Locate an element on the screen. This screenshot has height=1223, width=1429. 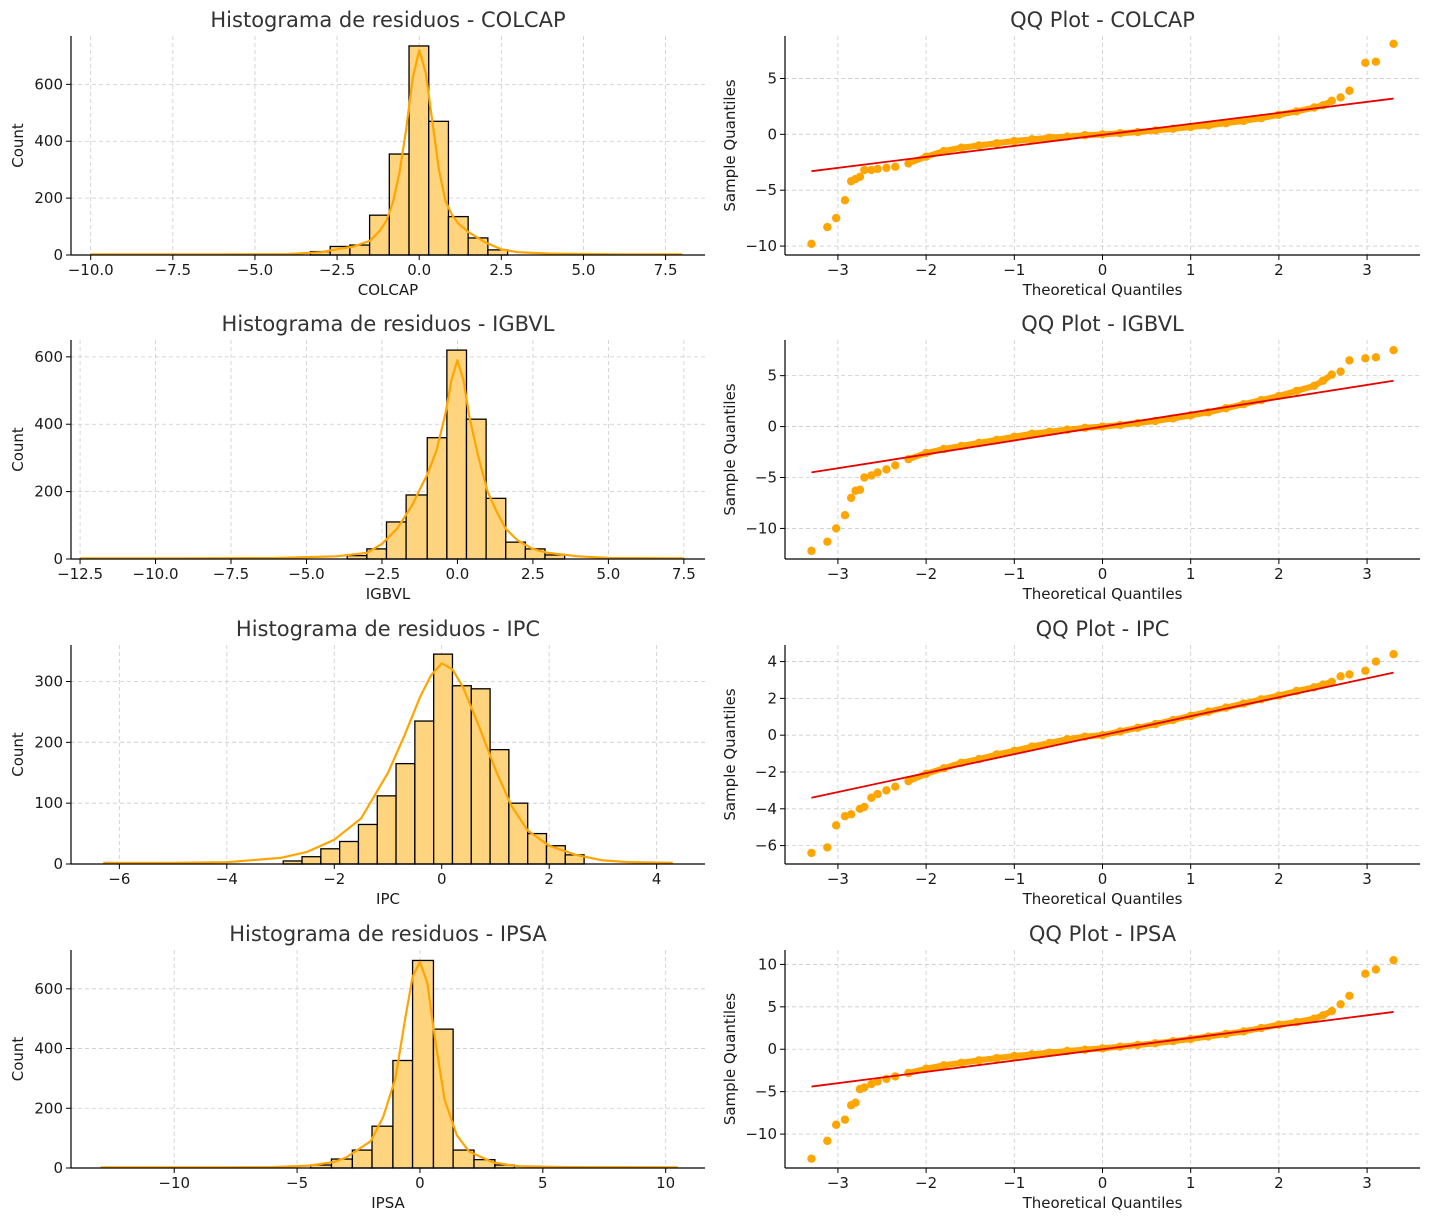
x-axis-label: COLCAP is located at coordinates (388, 290).